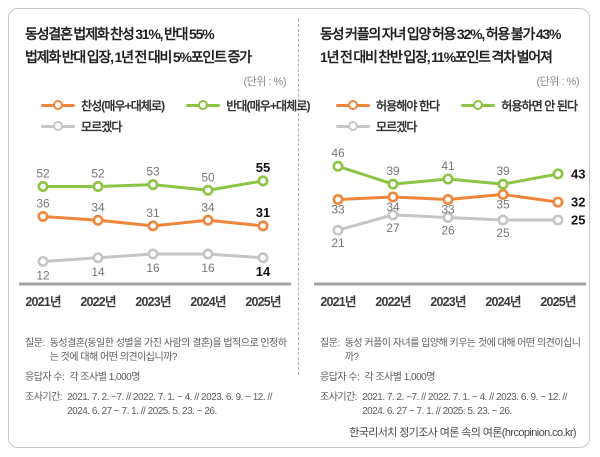  I want to click on svg-text: 35, so click(503, 204).